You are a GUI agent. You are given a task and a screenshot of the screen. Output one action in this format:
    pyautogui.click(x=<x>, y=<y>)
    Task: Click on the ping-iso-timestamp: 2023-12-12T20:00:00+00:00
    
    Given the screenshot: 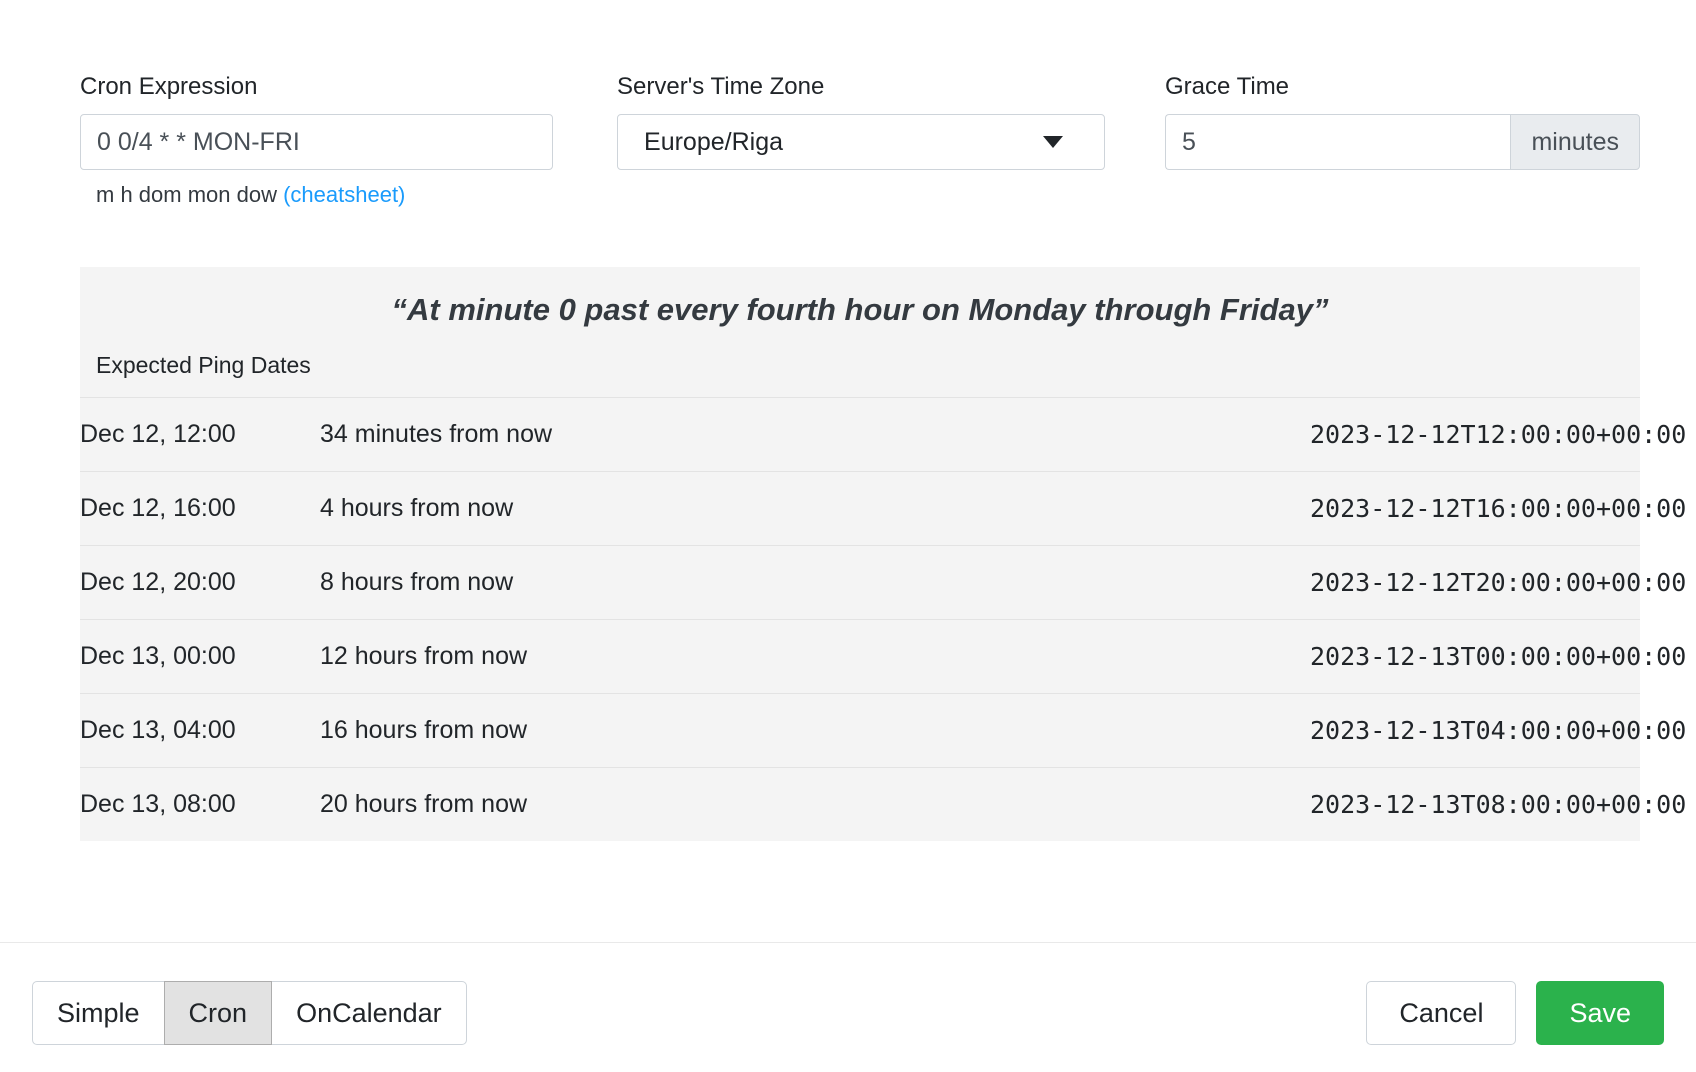 What is the action you would take?
    pyautogui.click(x=1498, y=582)
    